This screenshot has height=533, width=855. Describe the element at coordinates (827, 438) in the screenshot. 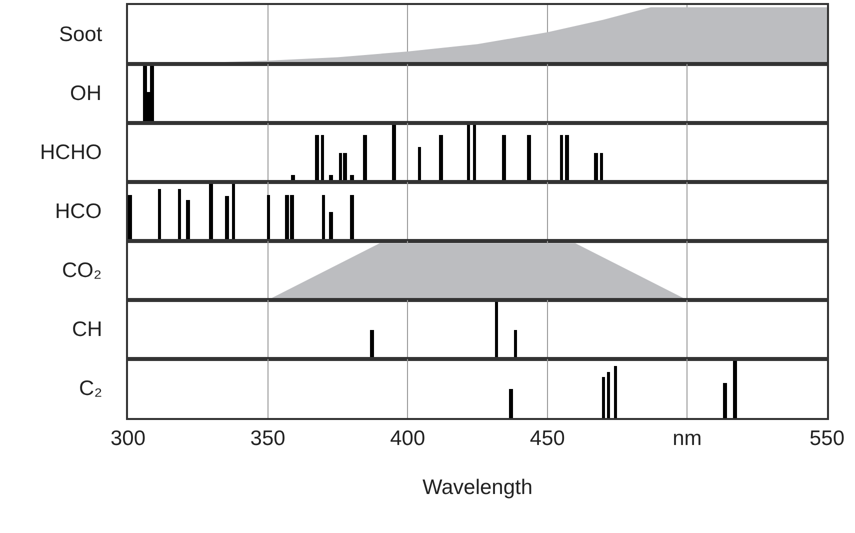

I see `x-tick-label: 550` at that location.